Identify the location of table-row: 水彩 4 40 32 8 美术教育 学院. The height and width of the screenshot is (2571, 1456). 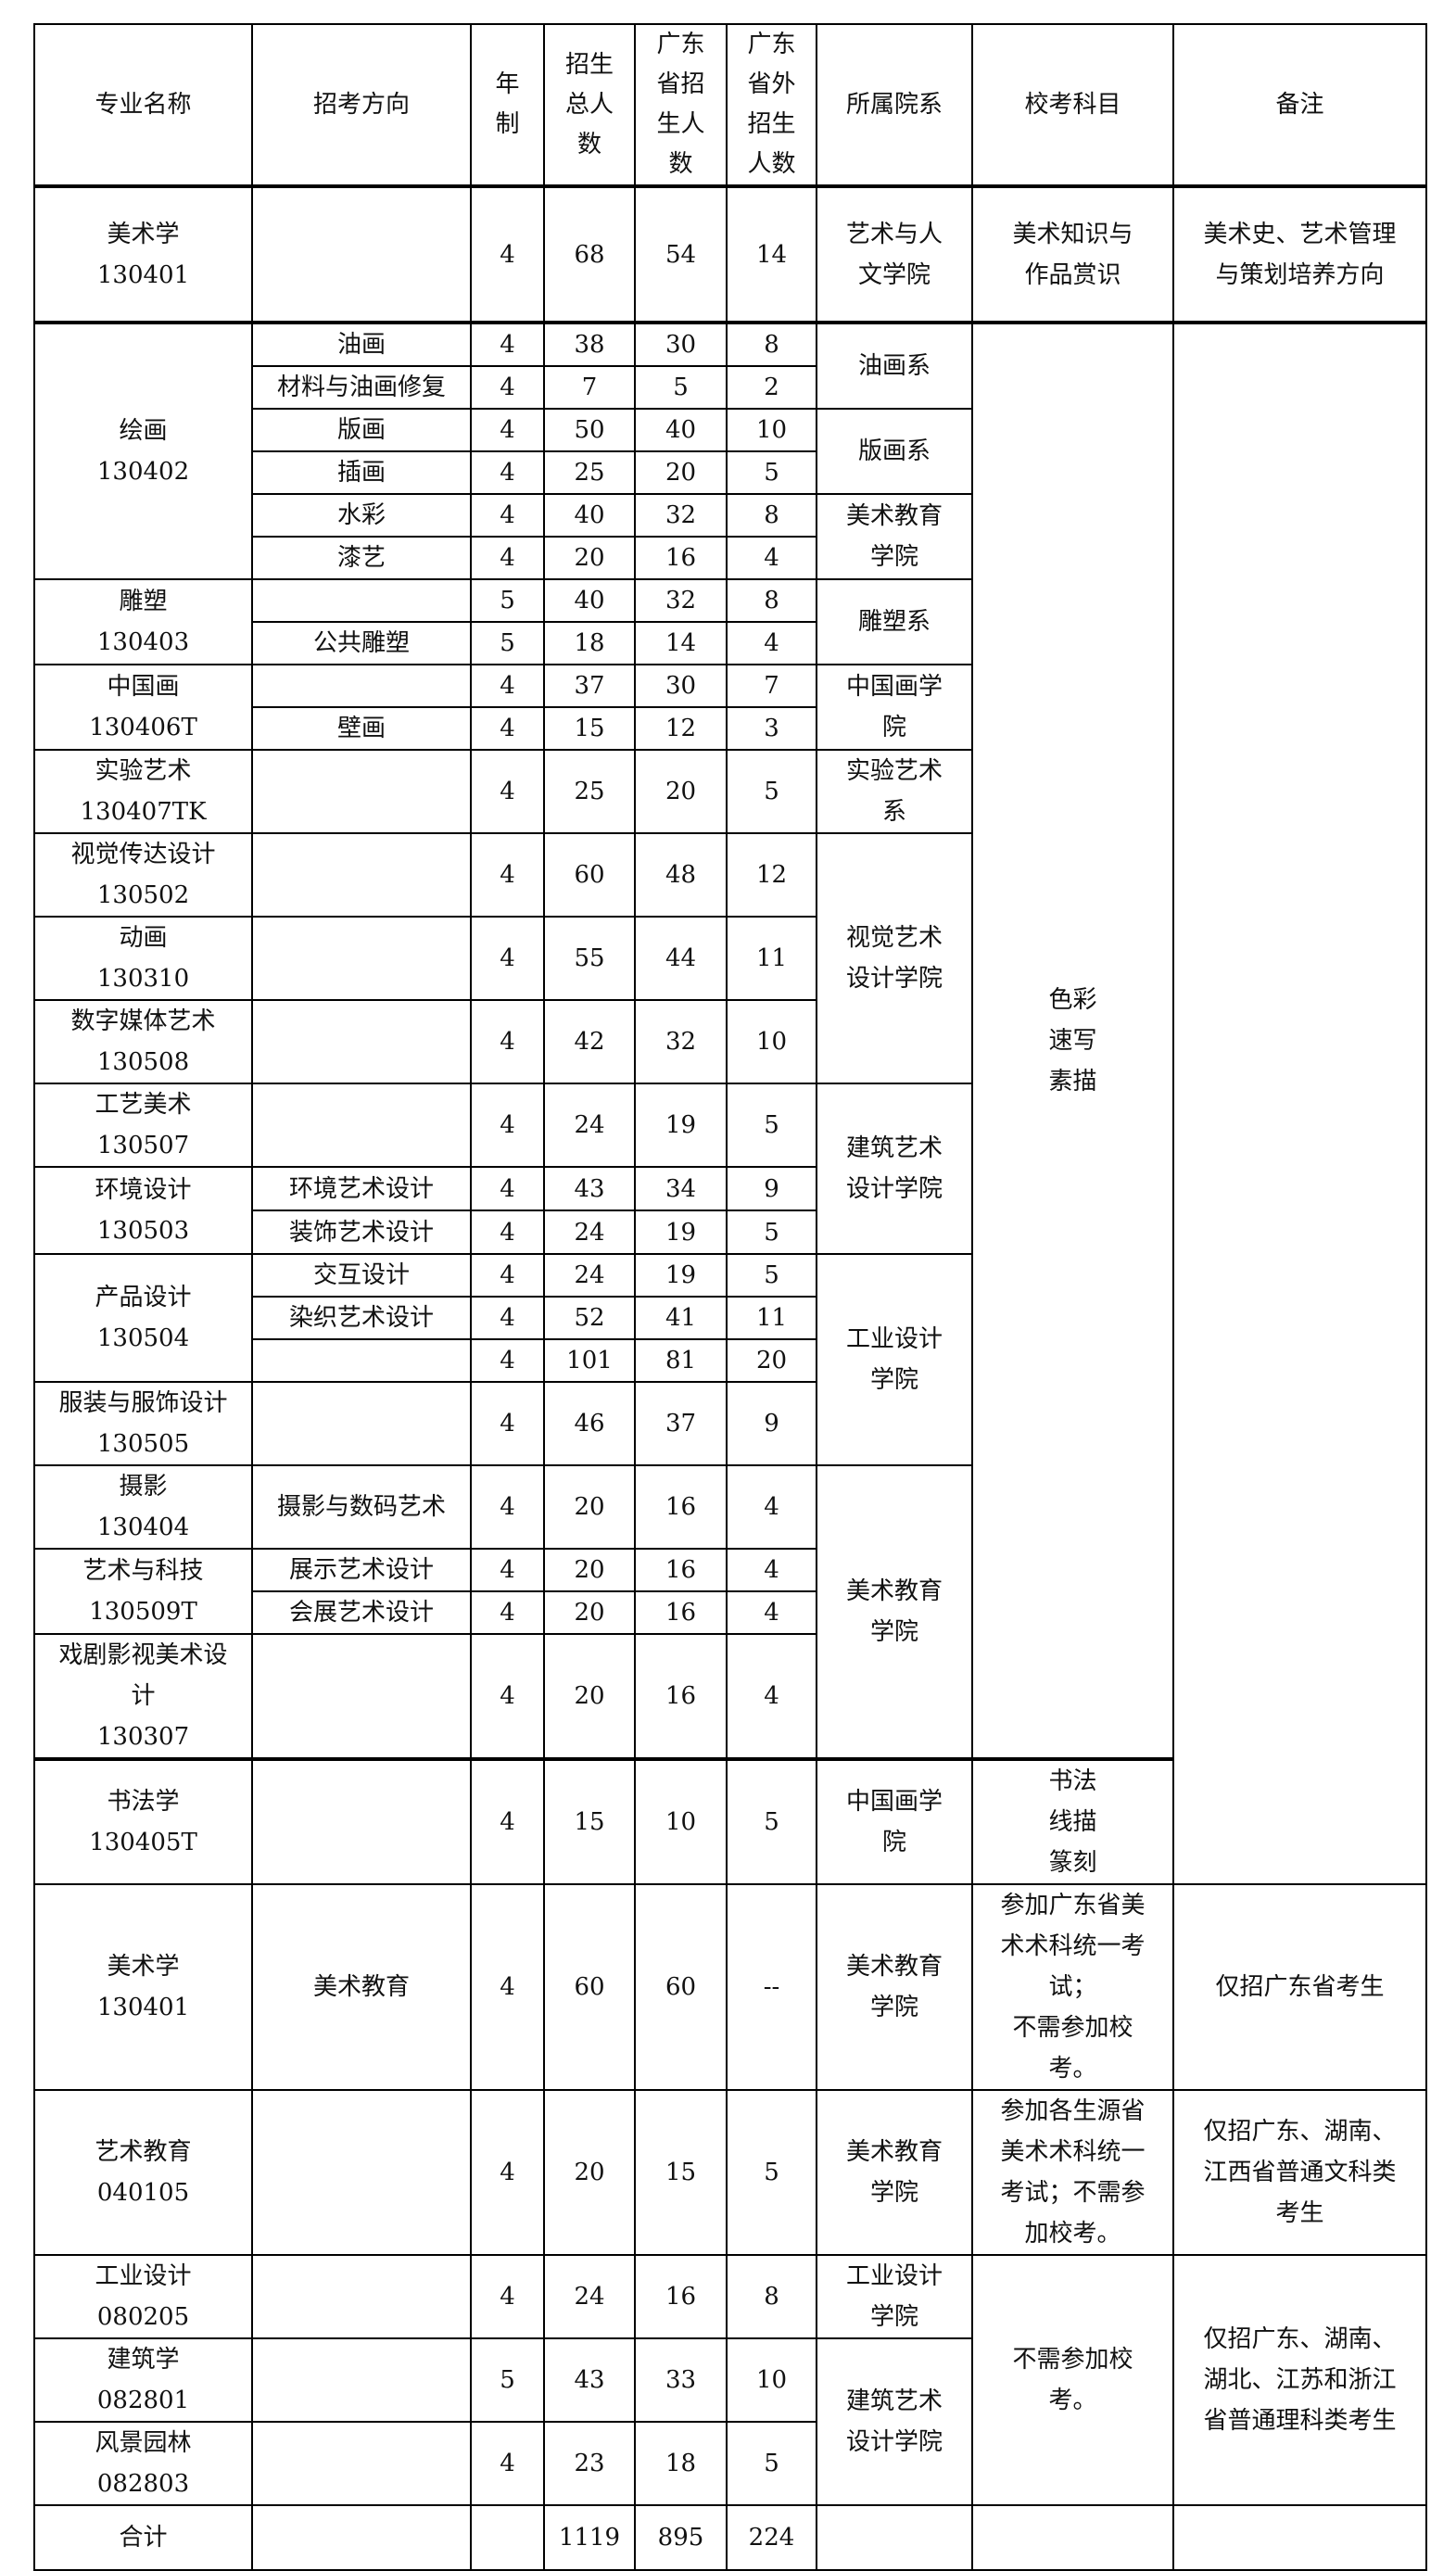
(730, 536).